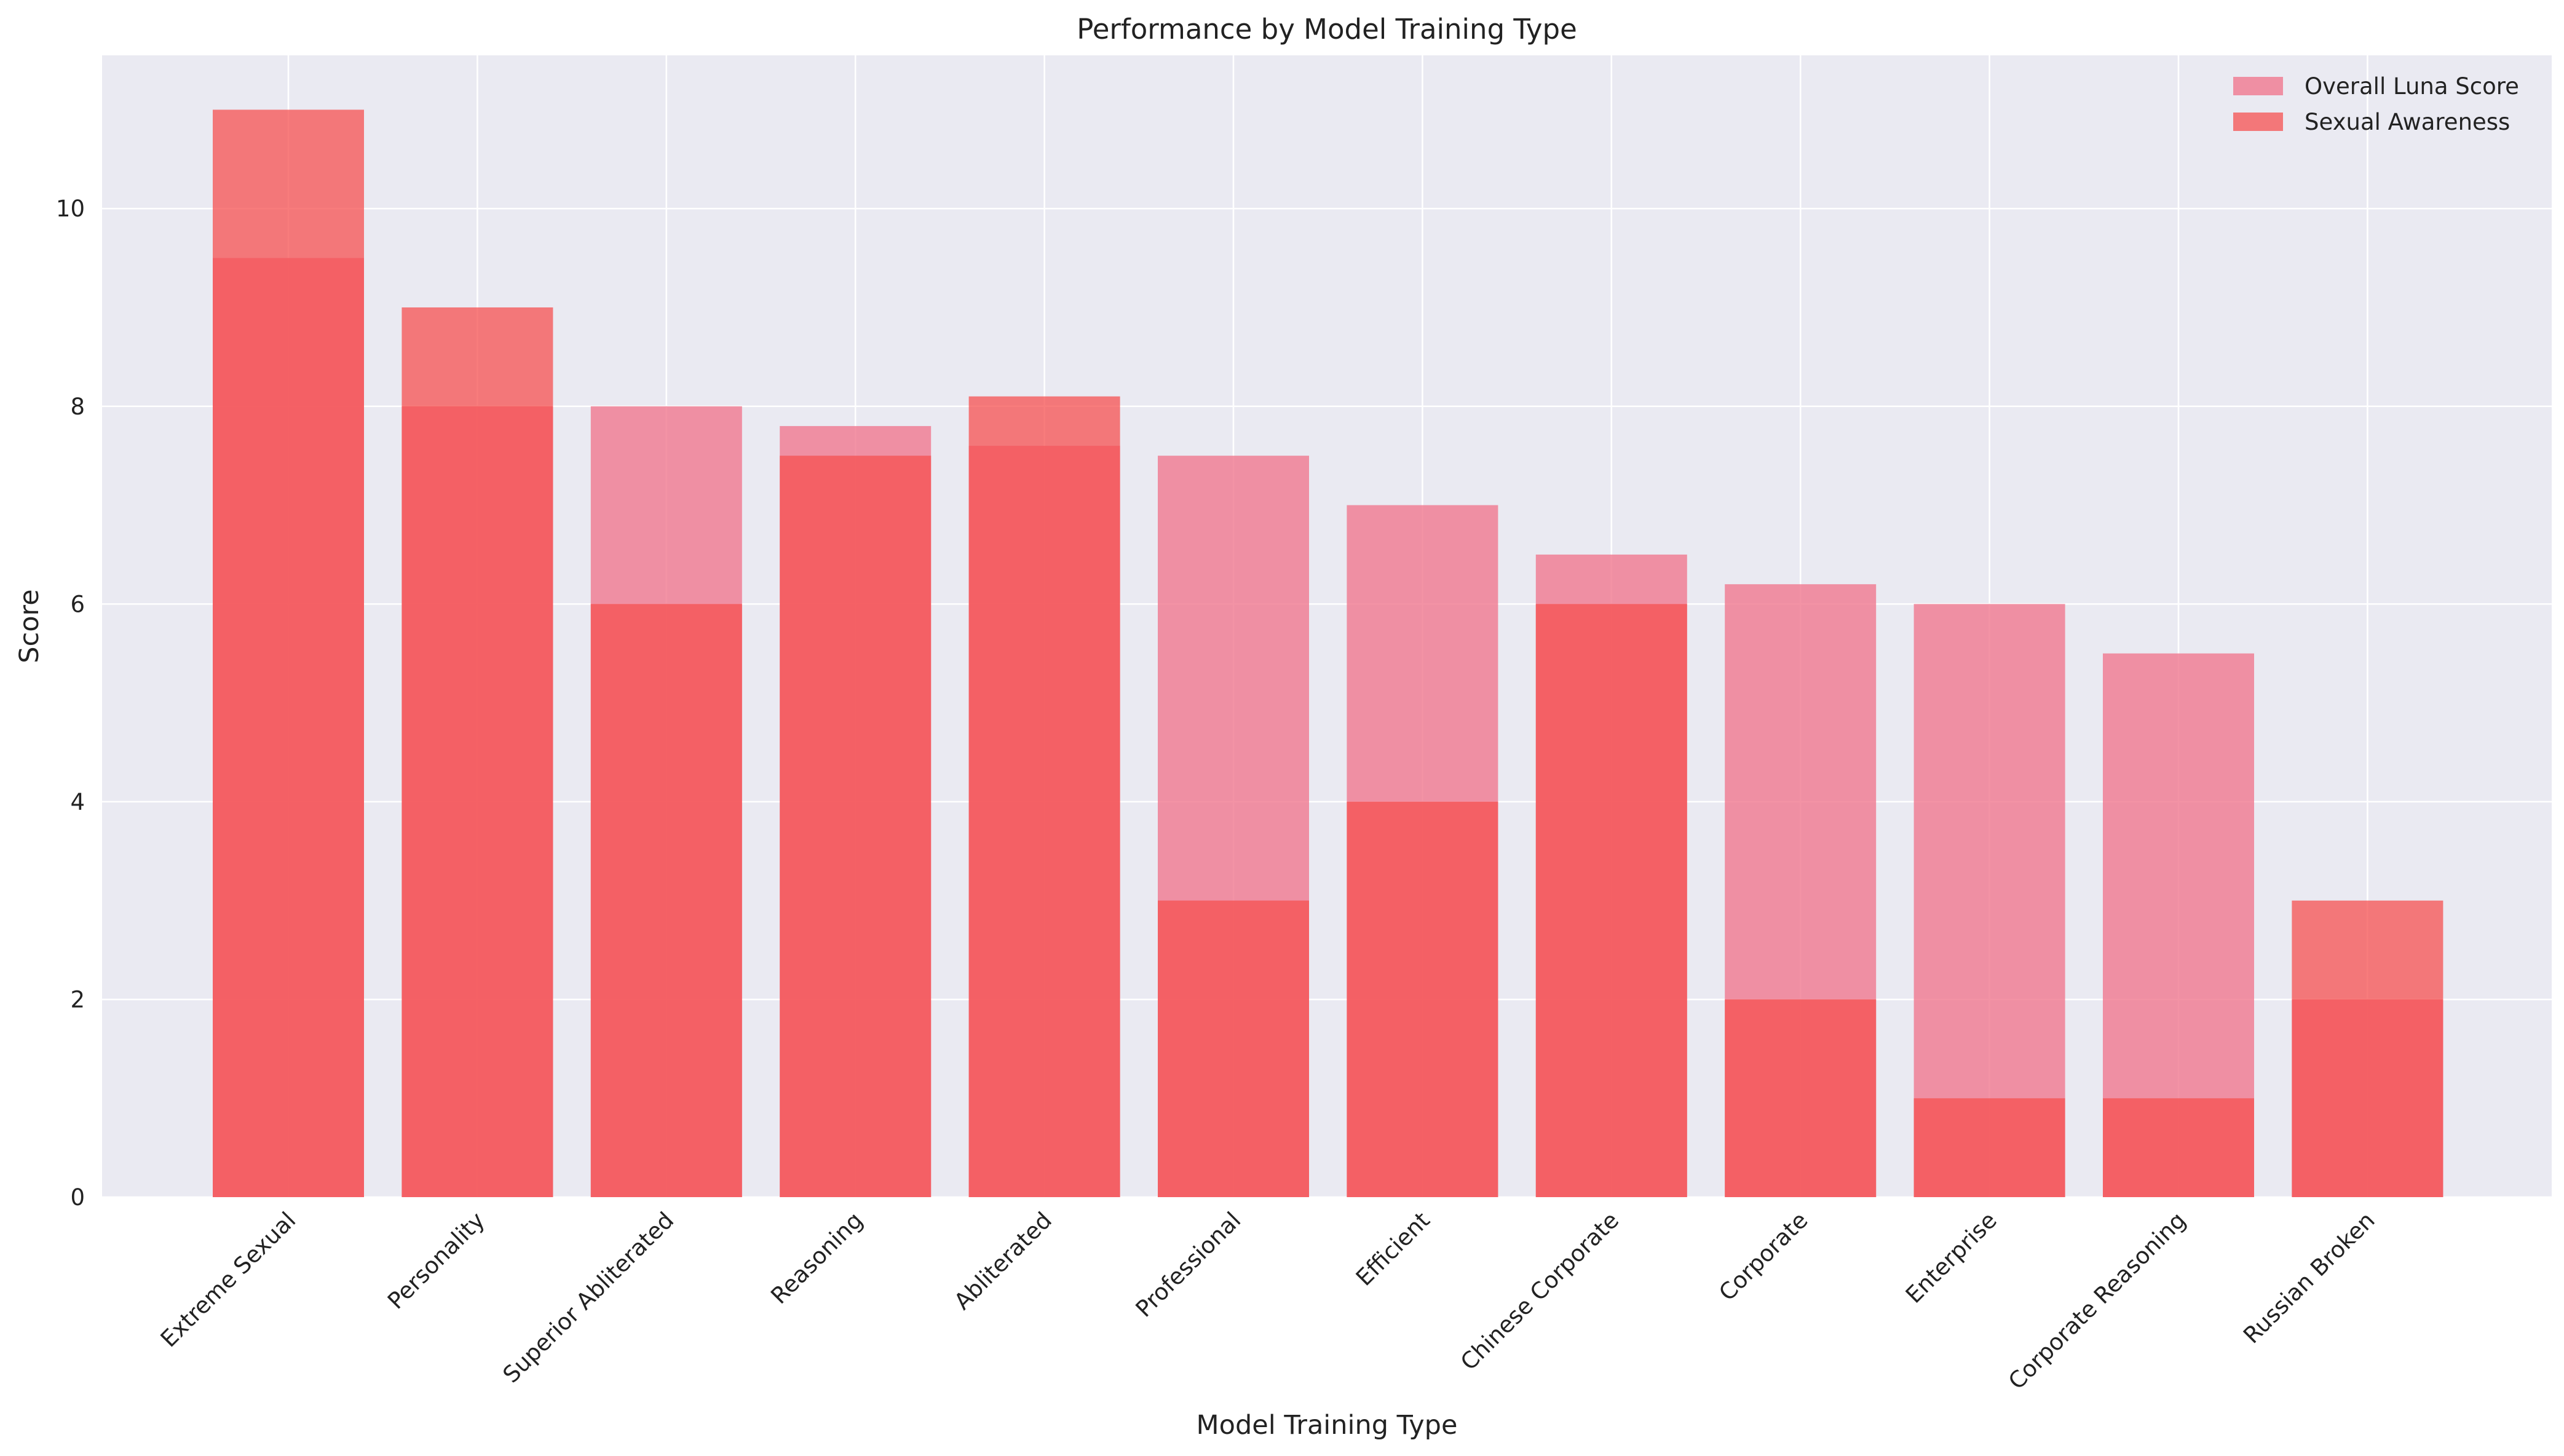 The height and width of the screenshot is (1456, 2564). What do you see at coordinates (2412, 87) in the screenshot?
I see `legend-label: Overall Luna Score` at bounding box center [2412, 87].